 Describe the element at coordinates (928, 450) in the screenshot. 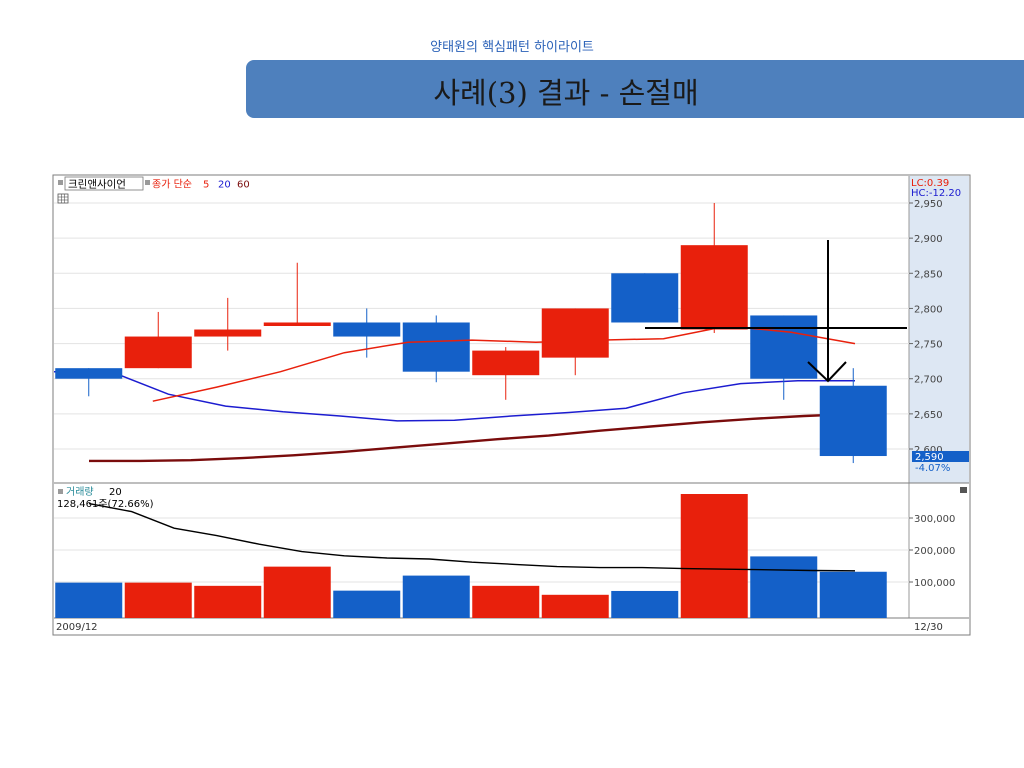

I see `price-tick-label: 2,600` at that location.